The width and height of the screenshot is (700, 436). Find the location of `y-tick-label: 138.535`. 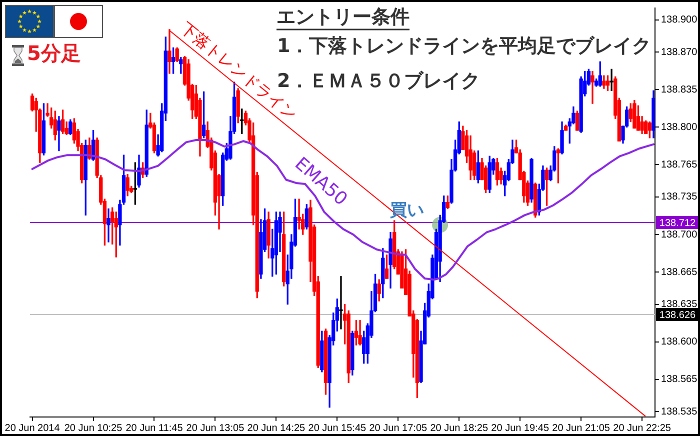

y-tick-label: 138.535 is located at coordinates (679, 412).